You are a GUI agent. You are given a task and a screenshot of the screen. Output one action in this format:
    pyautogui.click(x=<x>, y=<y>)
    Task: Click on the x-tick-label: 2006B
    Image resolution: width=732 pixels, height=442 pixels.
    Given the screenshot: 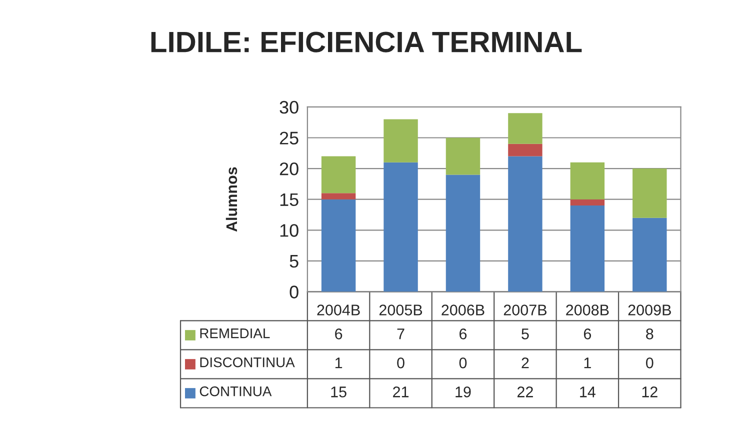 What is the action you would take?
    pyautogui.click(x=463, y=310)
    